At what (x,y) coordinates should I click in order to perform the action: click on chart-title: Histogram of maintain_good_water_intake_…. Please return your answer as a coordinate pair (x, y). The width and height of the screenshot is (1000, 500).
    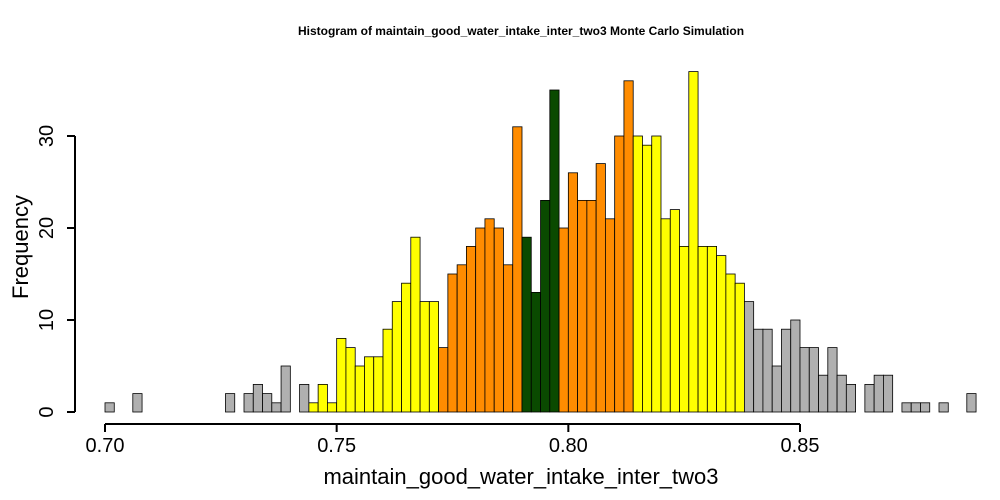
    Looking at the image, I should click on (521, 31).